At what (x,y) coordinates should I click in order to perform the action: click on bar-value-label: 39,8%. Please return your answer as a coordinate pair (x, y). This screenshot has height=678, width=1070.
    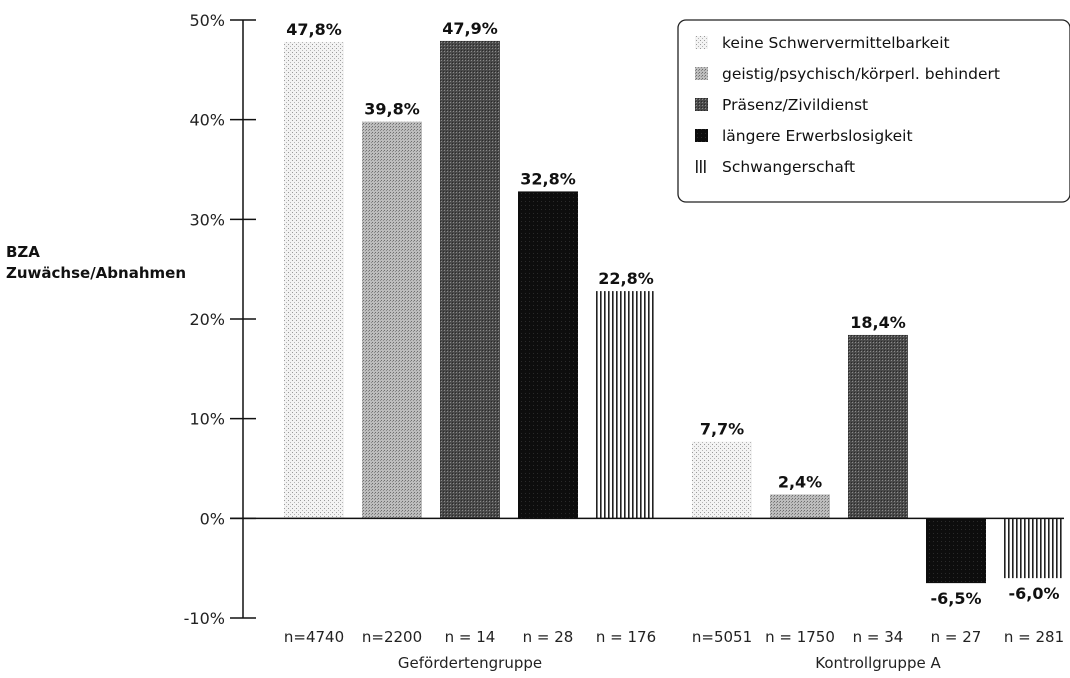
    Looking at the image, I should click on (392, 109).